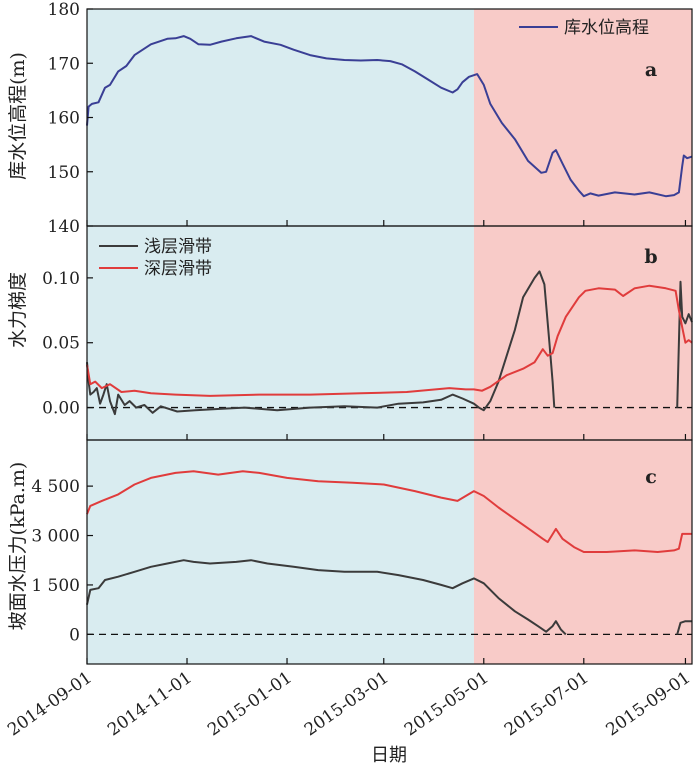 The height and width of the screenshot is (769, 700). Describe the element at coordinates (606, 28) in the screenshot. I see `legend-a-label-0: 库水位高程` at that location.